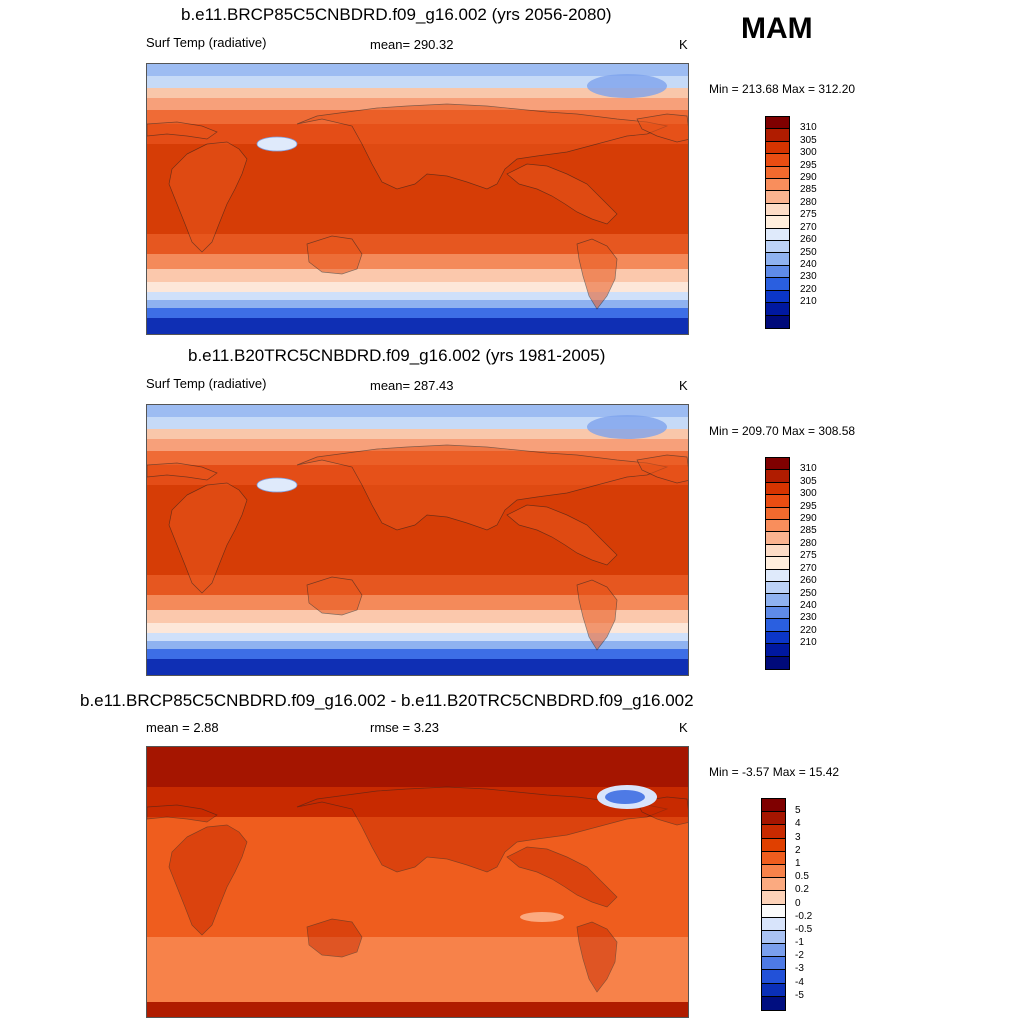 The height and width of the screenshot is (1024, 1024). I want to click on colorbar-tick-label: 210, so click(808, 302).